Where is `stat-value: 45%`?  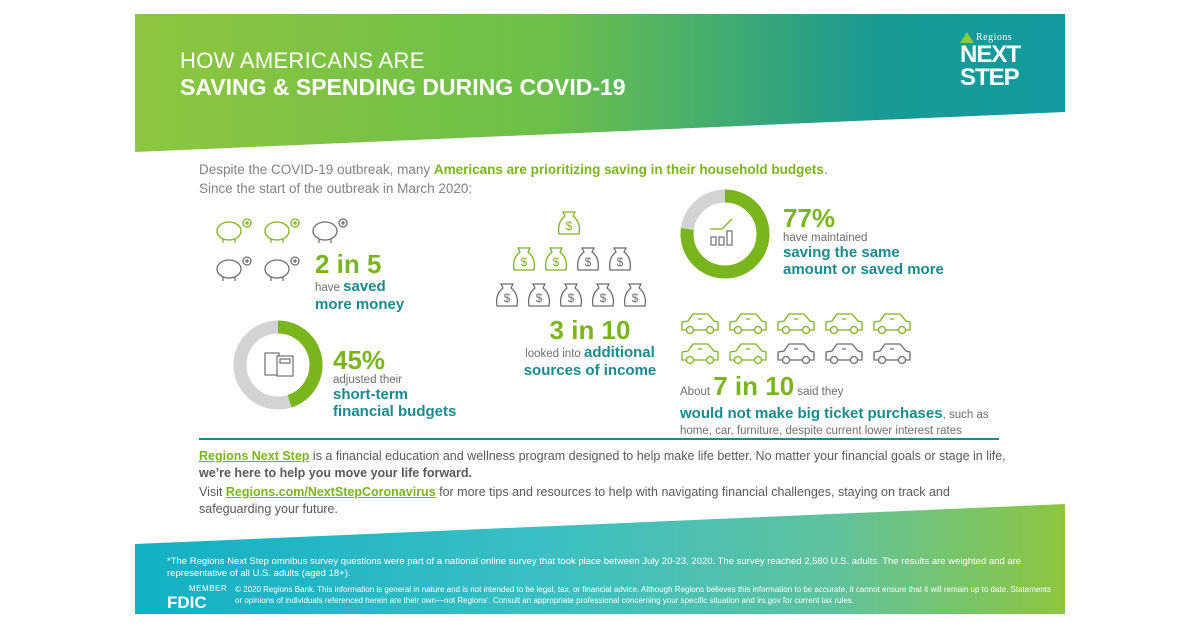 stat-value: 45% is located at coordinates (359, 360).